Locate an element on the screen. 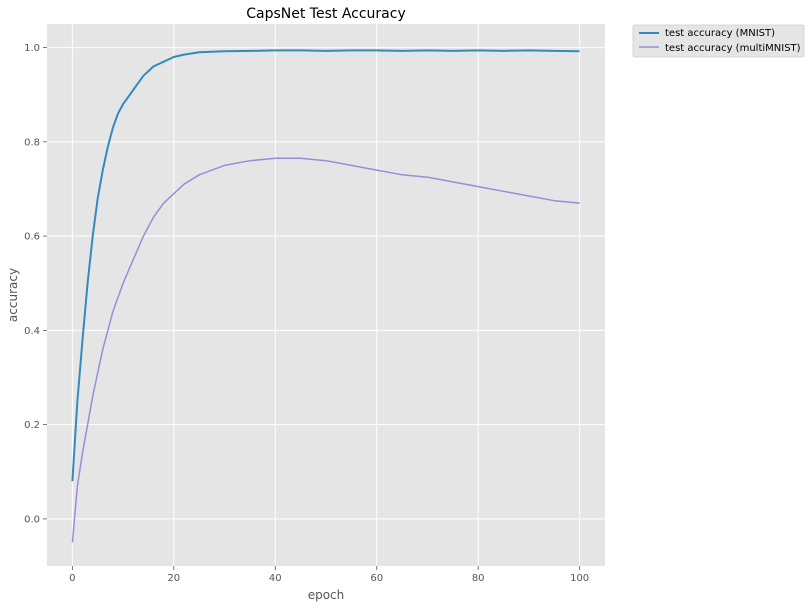 Image resolution: width=811 pixels, height=609 pixels. legend-box is located at coordinates (718, 41).